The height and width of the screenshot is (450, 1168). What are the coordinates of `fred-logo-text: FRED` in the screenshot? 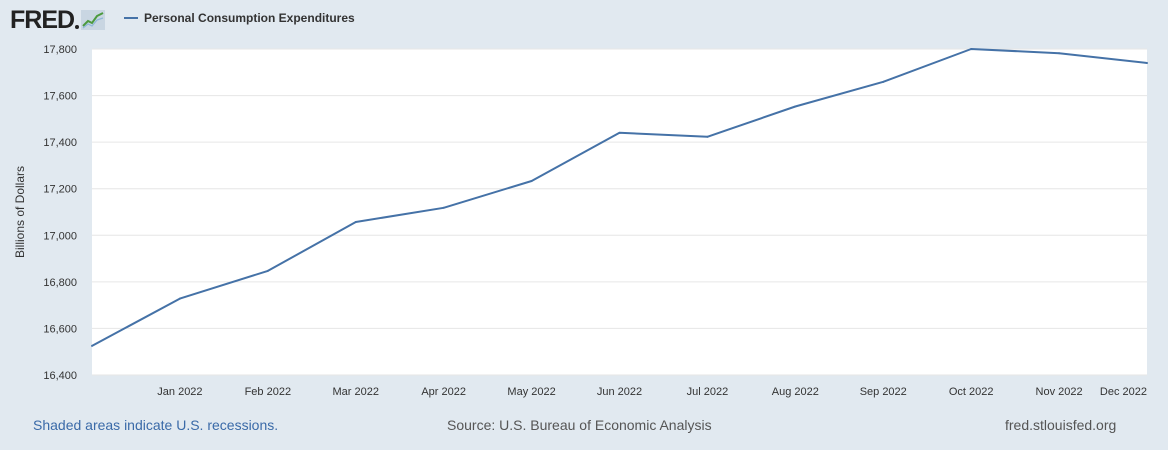 It's located at (42, 19).